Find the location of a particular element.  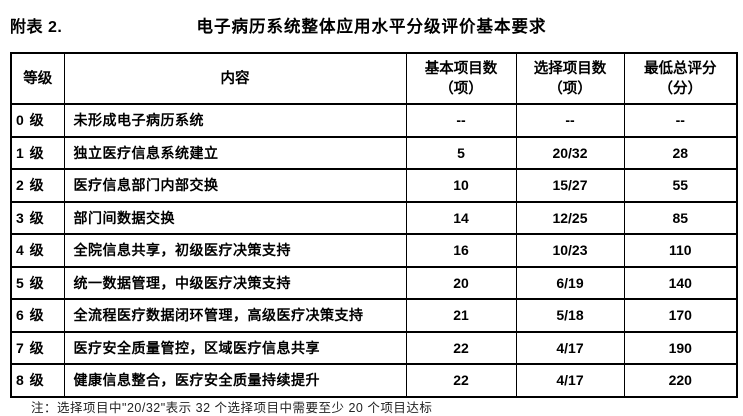

basic-items-cell: 20 is located at coordinates (461, 282).